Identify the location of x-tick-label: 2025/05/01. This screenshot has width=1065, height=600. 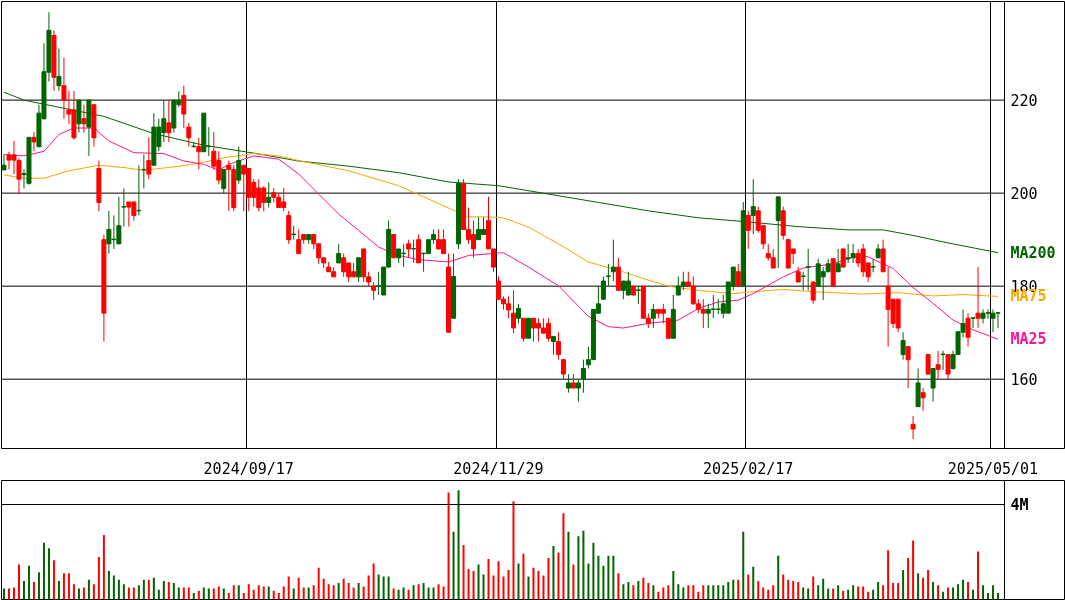
(993, 468).